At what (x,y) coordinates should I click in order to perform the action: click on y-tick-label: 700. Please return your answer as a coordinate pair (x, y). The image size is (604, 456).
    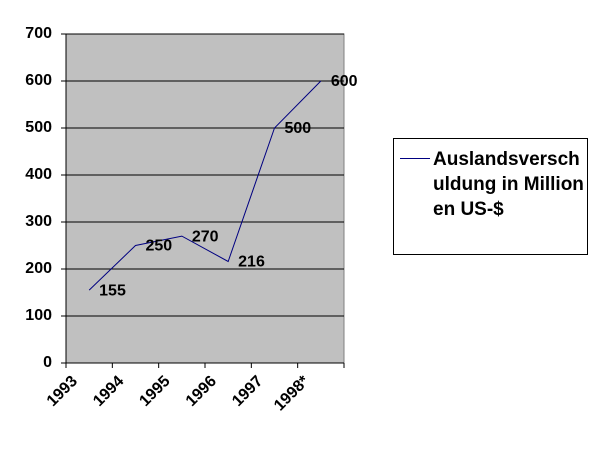
    Looking at the image, I should click on (38, 33).